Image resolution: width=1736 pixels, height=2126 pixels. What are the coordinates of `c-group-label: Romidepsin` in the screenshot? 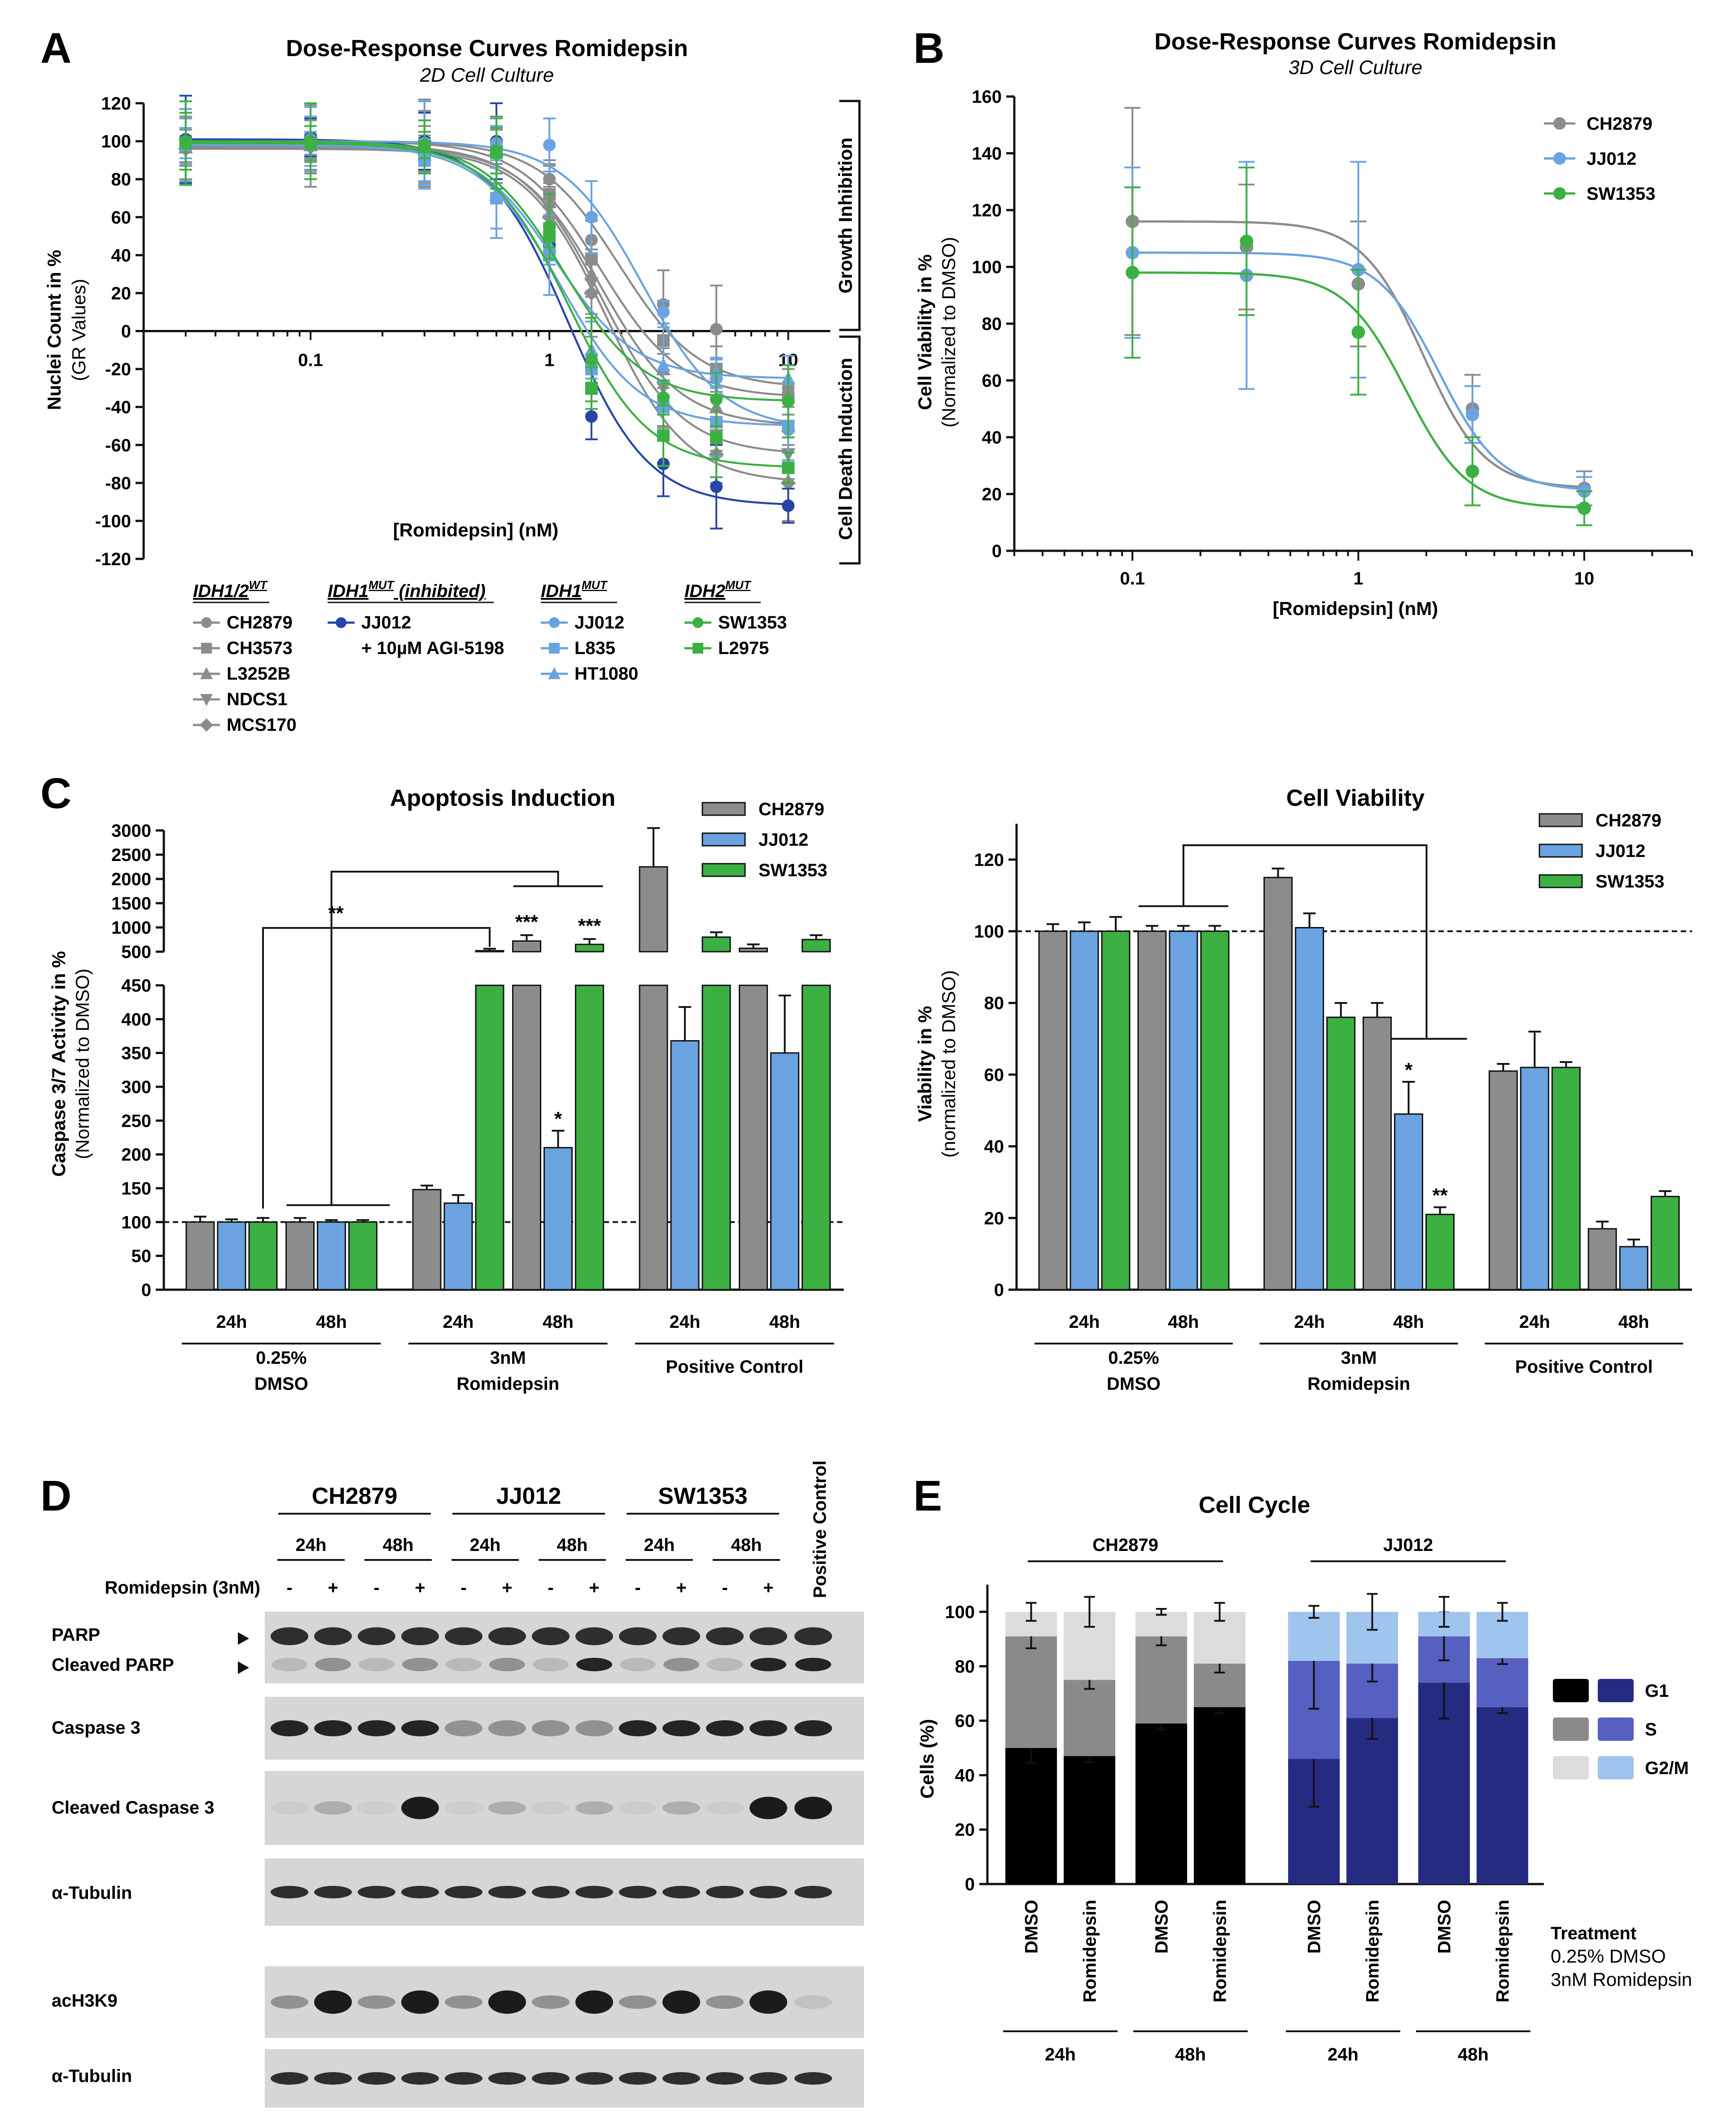 It's located at (507, 1384).